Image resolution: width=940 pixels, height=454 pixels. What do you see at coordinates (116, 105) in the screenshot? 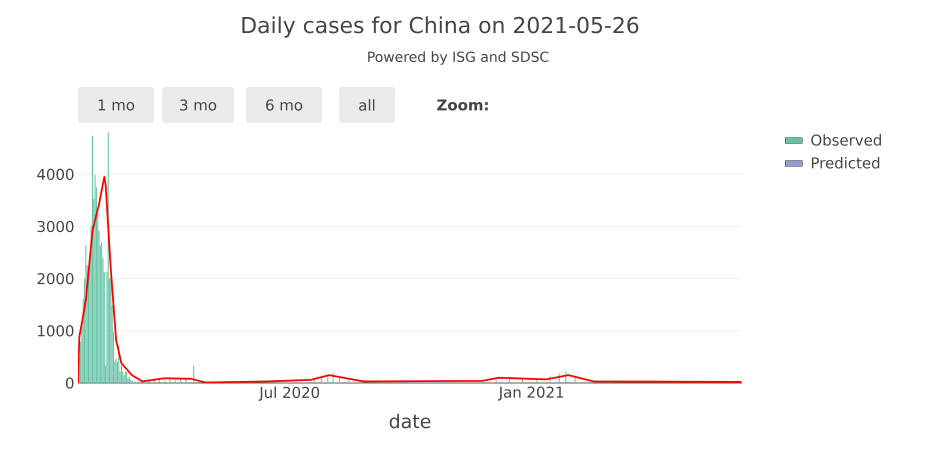
I see `text: 1 mo` at bounding box center [116, 105].